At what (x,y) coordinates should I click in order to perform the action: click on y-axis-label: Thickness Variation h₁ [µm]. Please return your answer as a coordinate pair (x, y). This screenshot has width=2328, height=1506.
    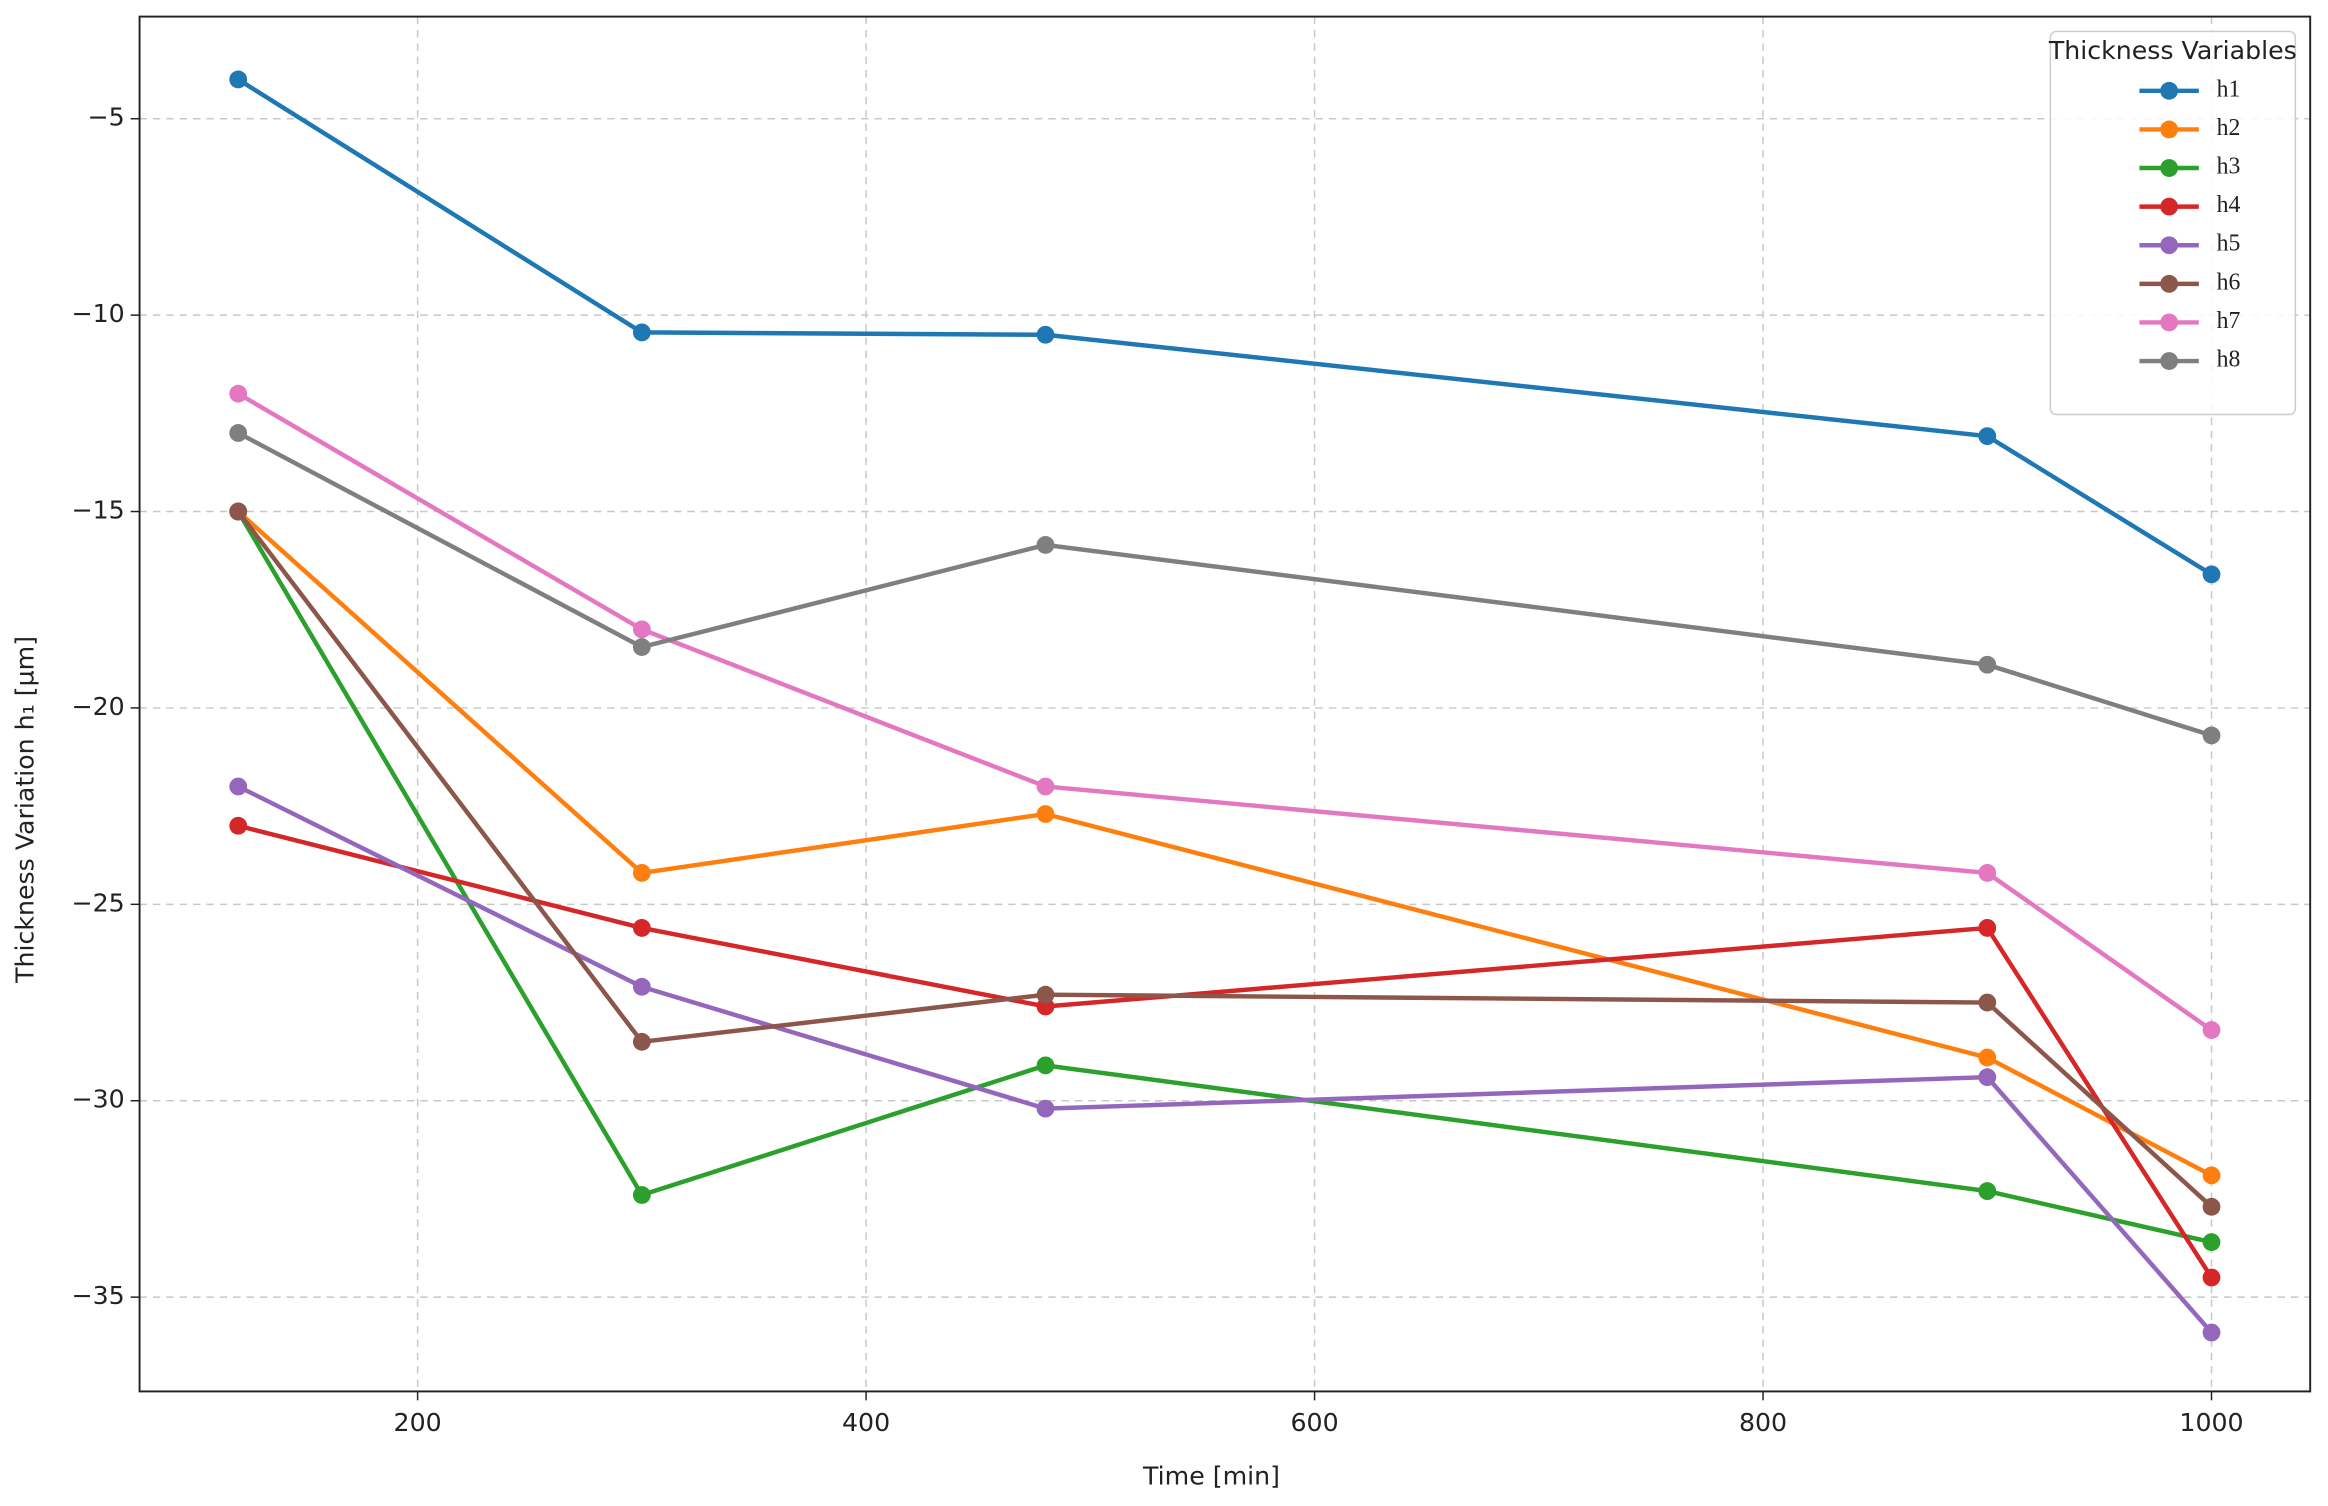
    Looking at the image, I should click on (25, 810).